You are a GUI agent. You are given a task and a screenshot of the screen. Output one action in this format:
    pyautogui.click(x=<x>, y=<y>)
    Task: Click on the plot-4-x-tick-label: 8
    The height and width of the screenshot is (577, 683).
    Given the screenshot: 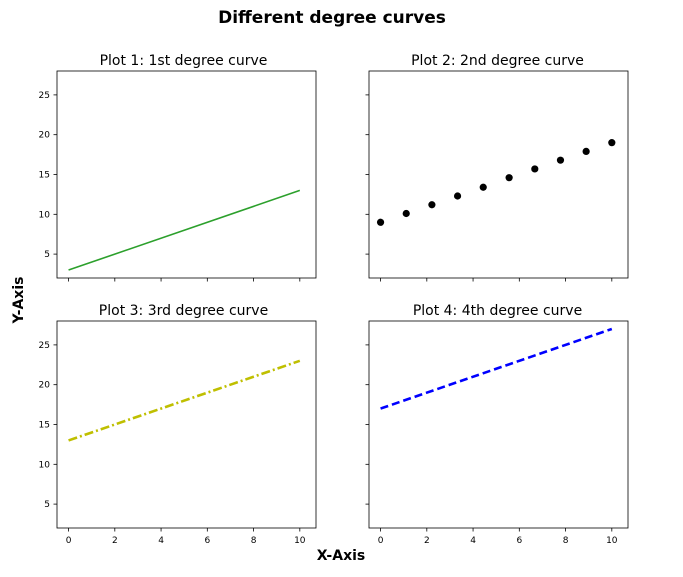 What is the action you would take?
    pyautogui.click(x=566, y=541)
    